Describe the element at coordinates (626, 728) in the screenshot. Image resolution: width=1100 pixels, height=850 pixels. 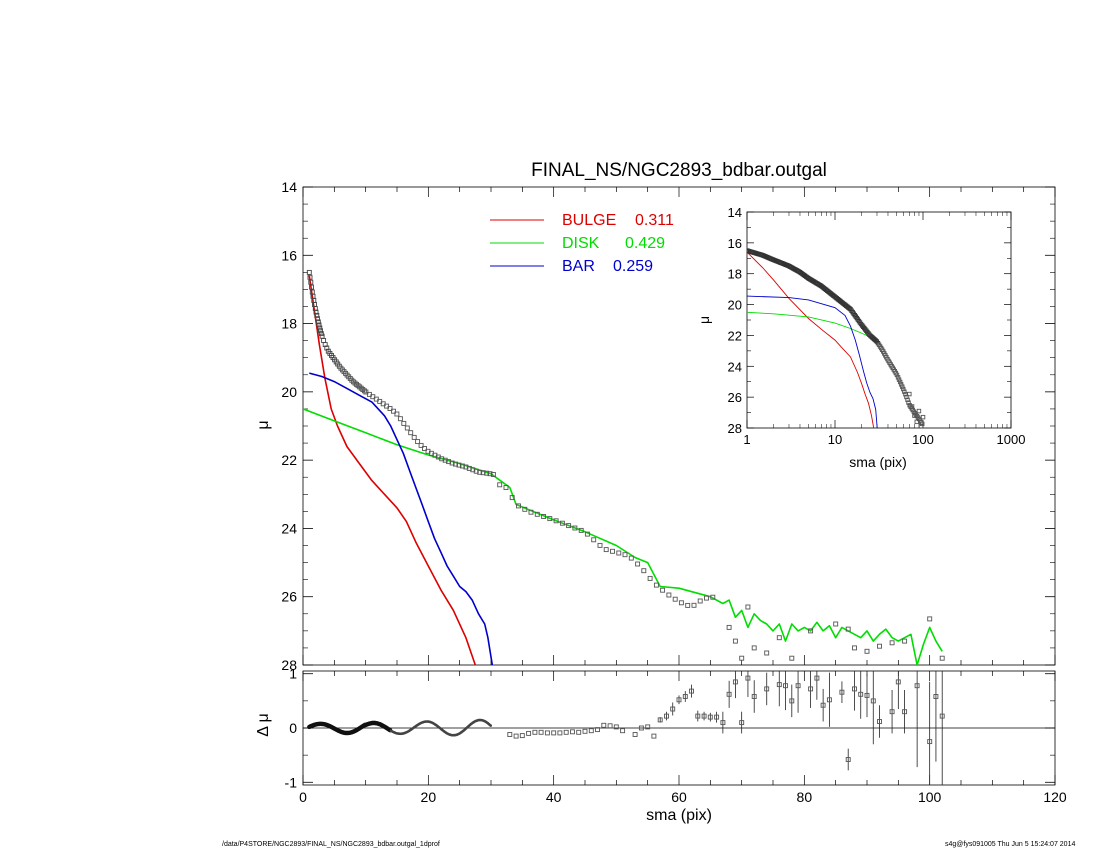
I see `residual-plot-area` at that location.